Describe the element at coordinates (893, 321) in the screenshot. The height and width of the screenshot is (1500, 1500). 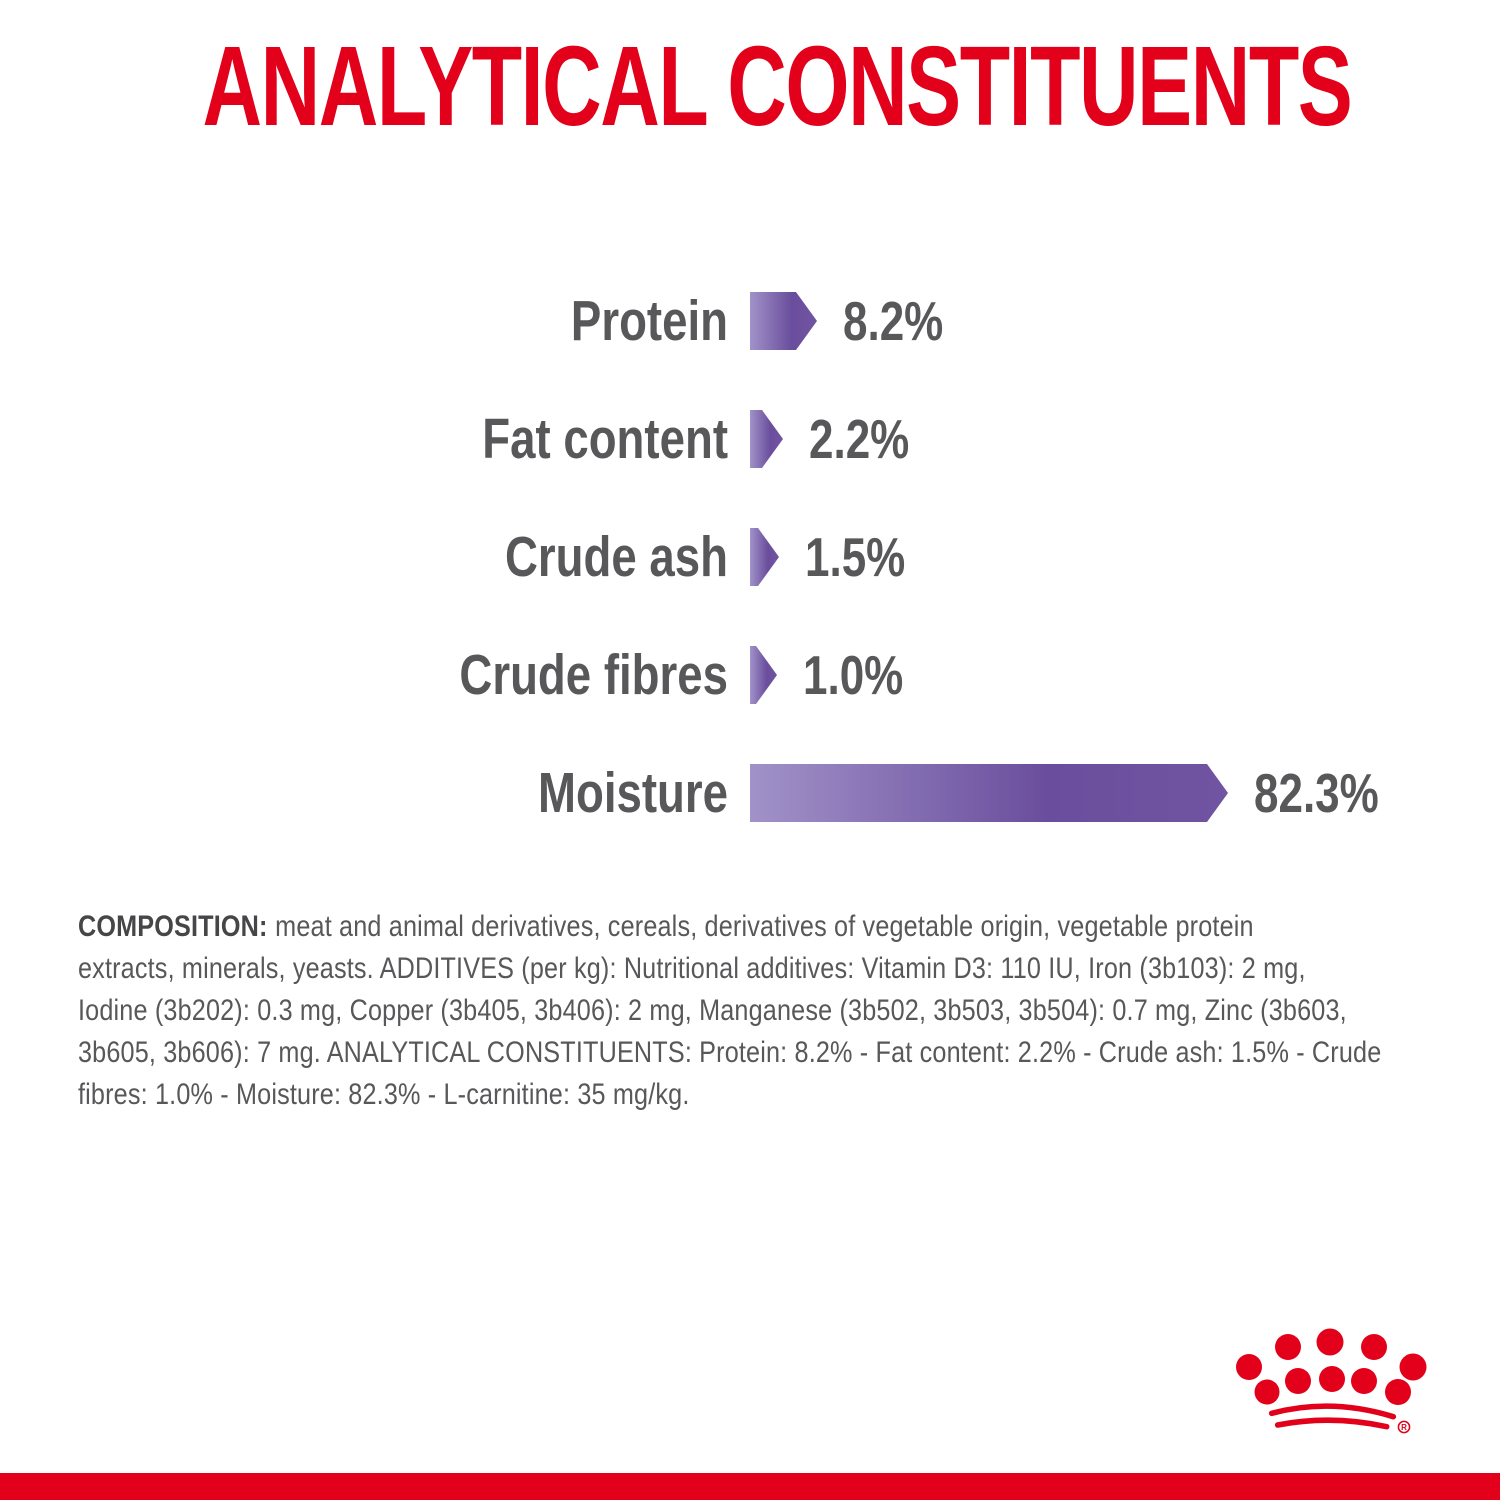
I see `bar-value: 8.2%` at that location.